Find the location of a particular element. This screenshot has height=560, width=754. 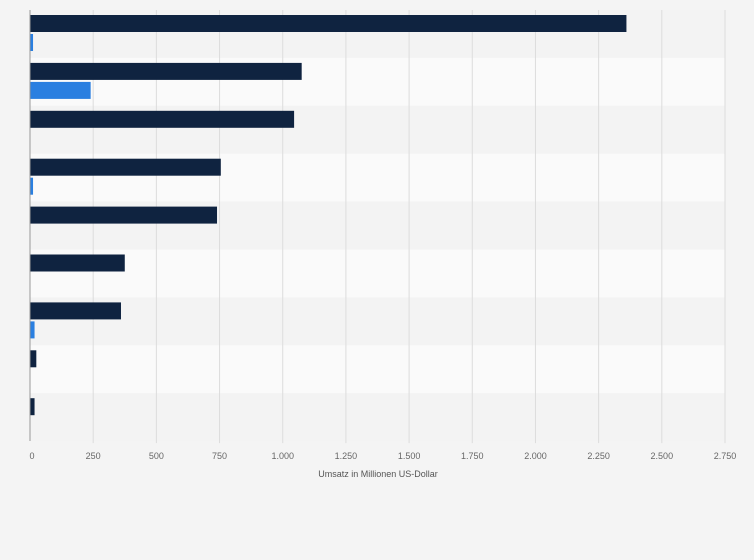

x-tick-label: 750 is located at coordinates (219, 456).